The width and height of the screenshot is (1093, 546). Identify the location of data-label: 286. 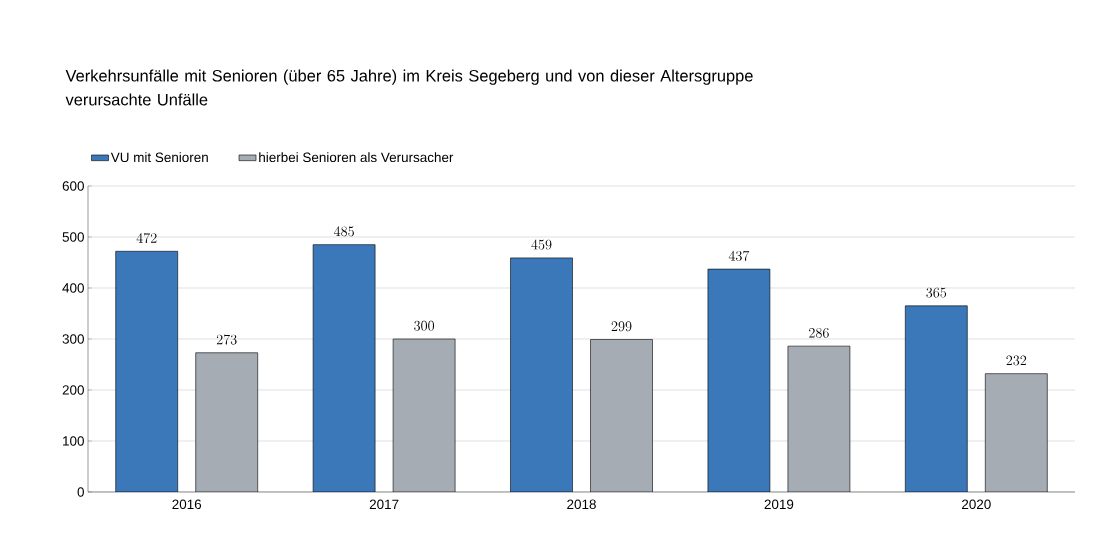
(819, 333).